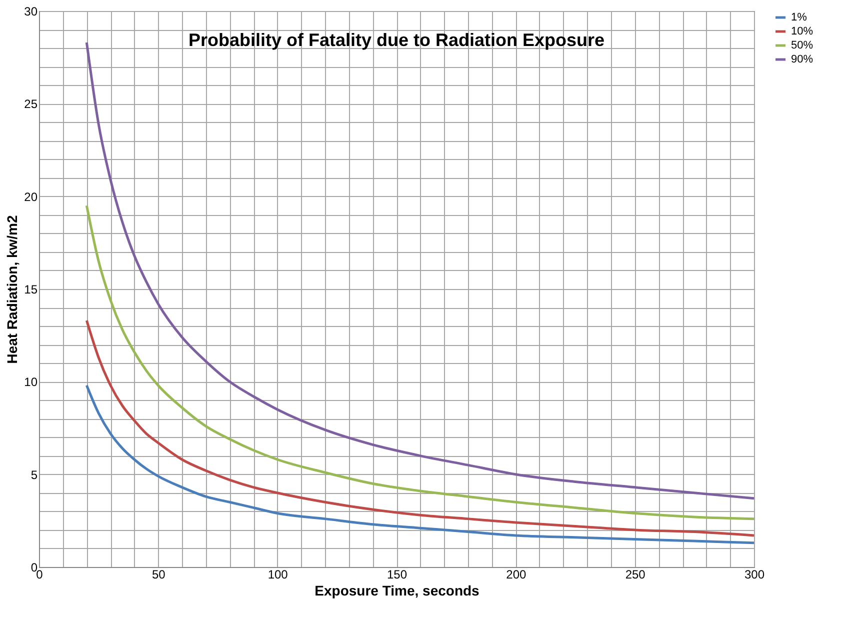 This screenshot has height=633, width=866. I want to click on y-axis-title: Heat Radiation, kw/m2, so click(12, 289).